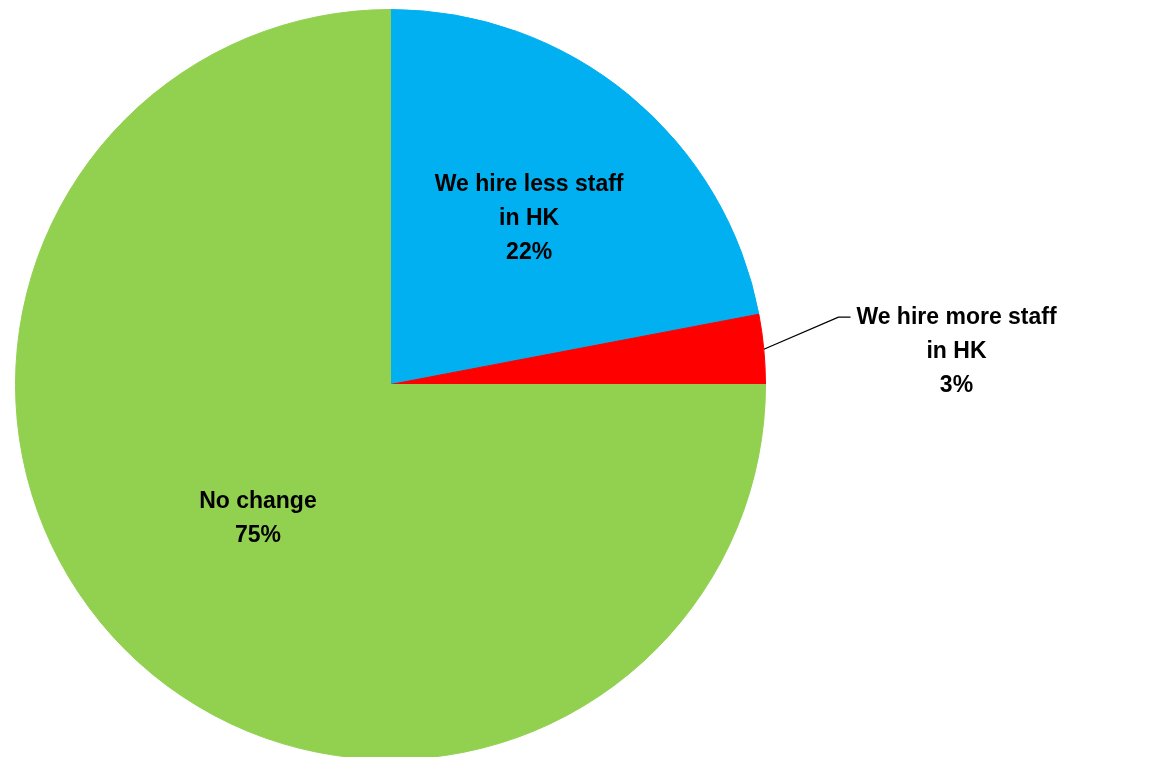 This screenshot has width=1161, height=757. What do you see at coordinates (529, 250) in the screenshot?
I see `data-label: 22%` at bounding box center [529, 250].